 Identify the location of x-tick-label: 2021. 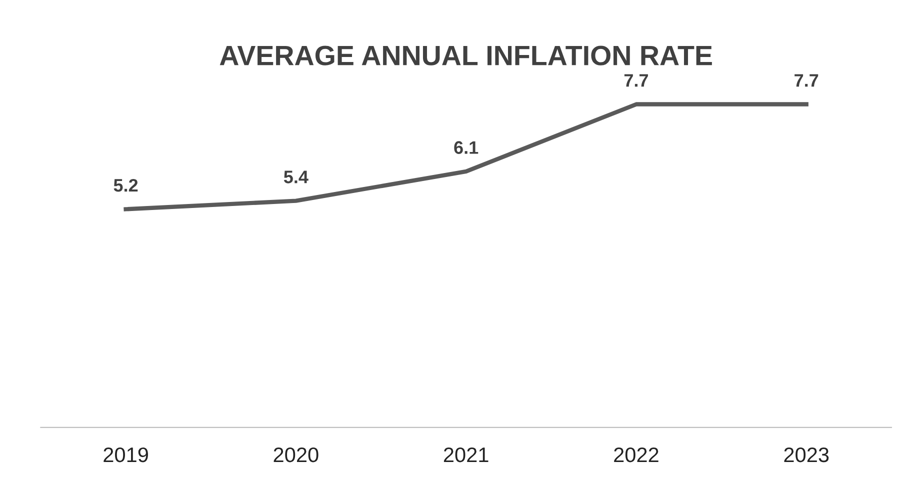
(466, 454).